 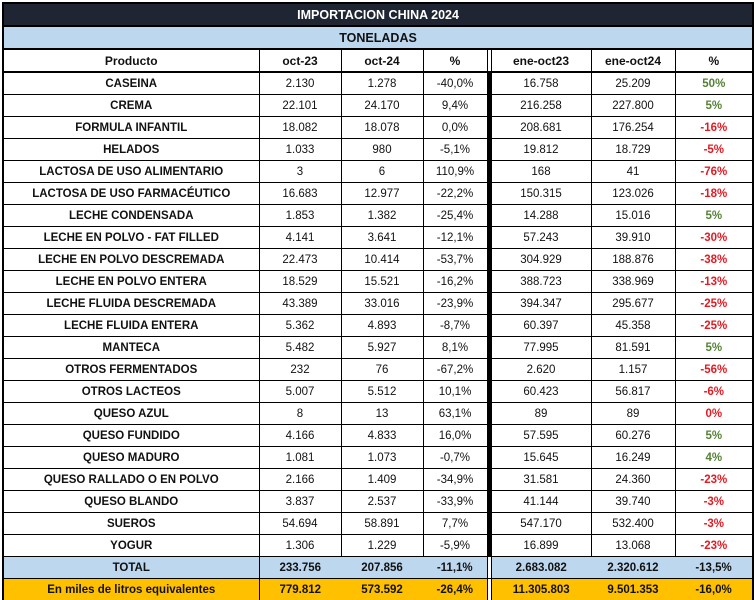 What do you see at coordinates (131, 237) in the screenshot?
I see `product-name-cell: LECHE EN POLVO - FAT FILLED` at bounding box center [131, 237].